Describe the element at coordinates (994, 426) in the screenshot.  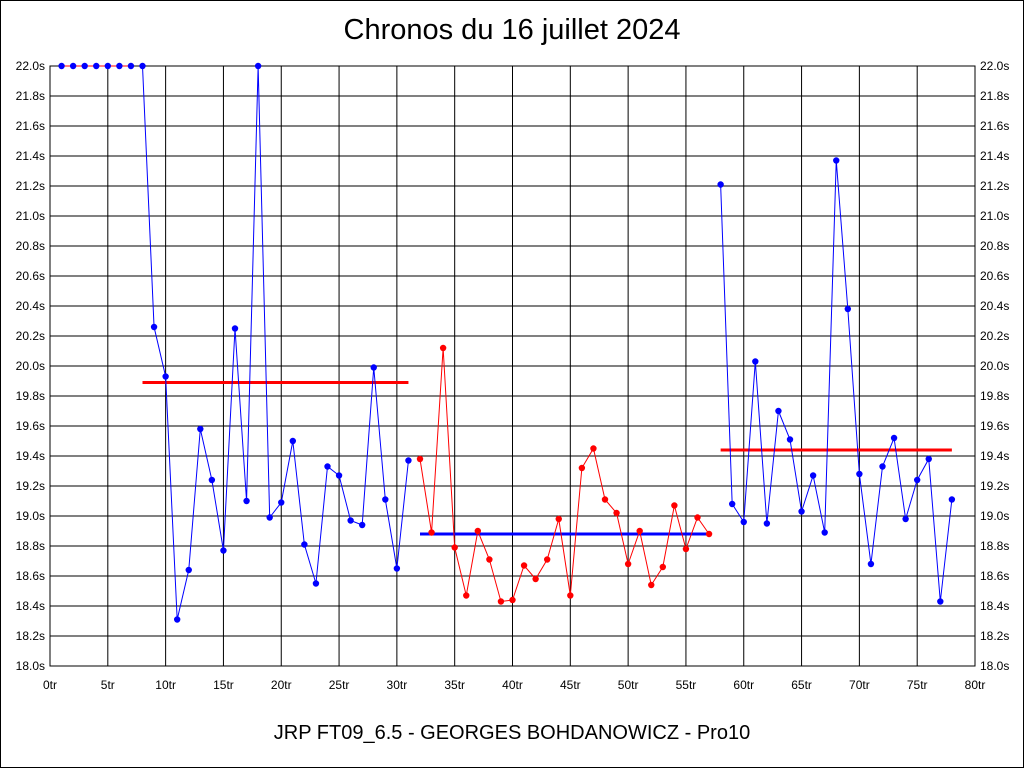
I see `y-tick-label-right: 19.6s` at that location.